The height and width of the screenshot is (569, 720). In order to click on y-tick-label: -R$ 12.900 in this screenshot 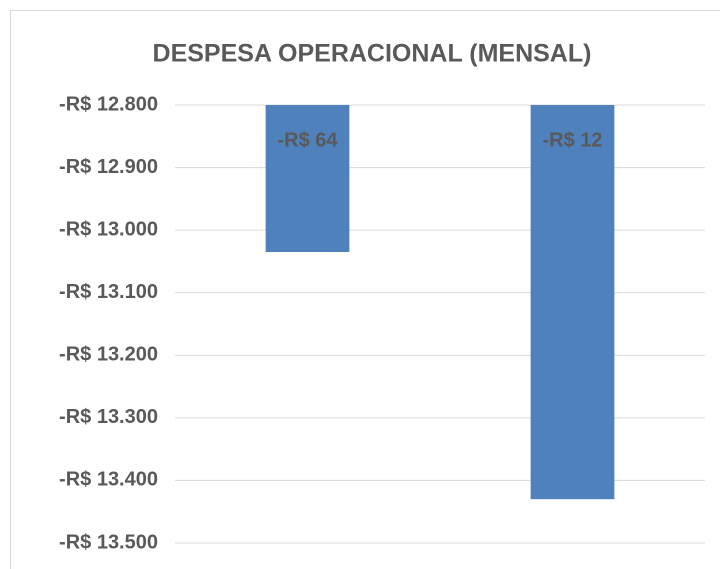, I will do `click(108, 167)`.